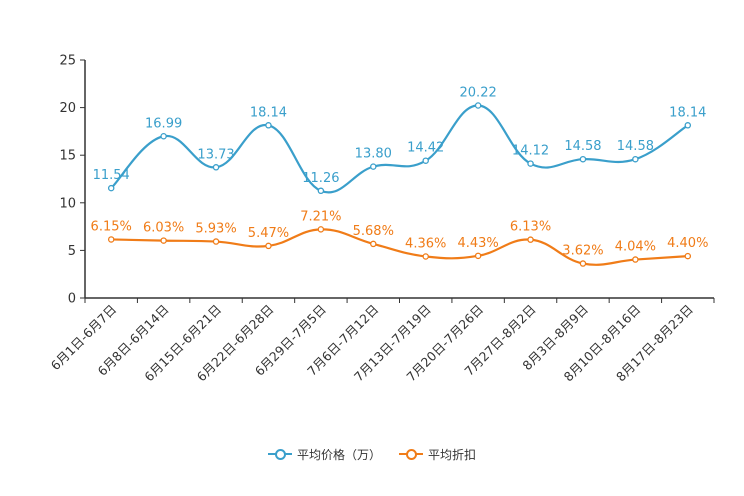 The image size is (744, 496). What do you see at coordinates (279, 454) in the screenshot?
I see `legend-price-marker-icon` at bounding box center [279, 454].